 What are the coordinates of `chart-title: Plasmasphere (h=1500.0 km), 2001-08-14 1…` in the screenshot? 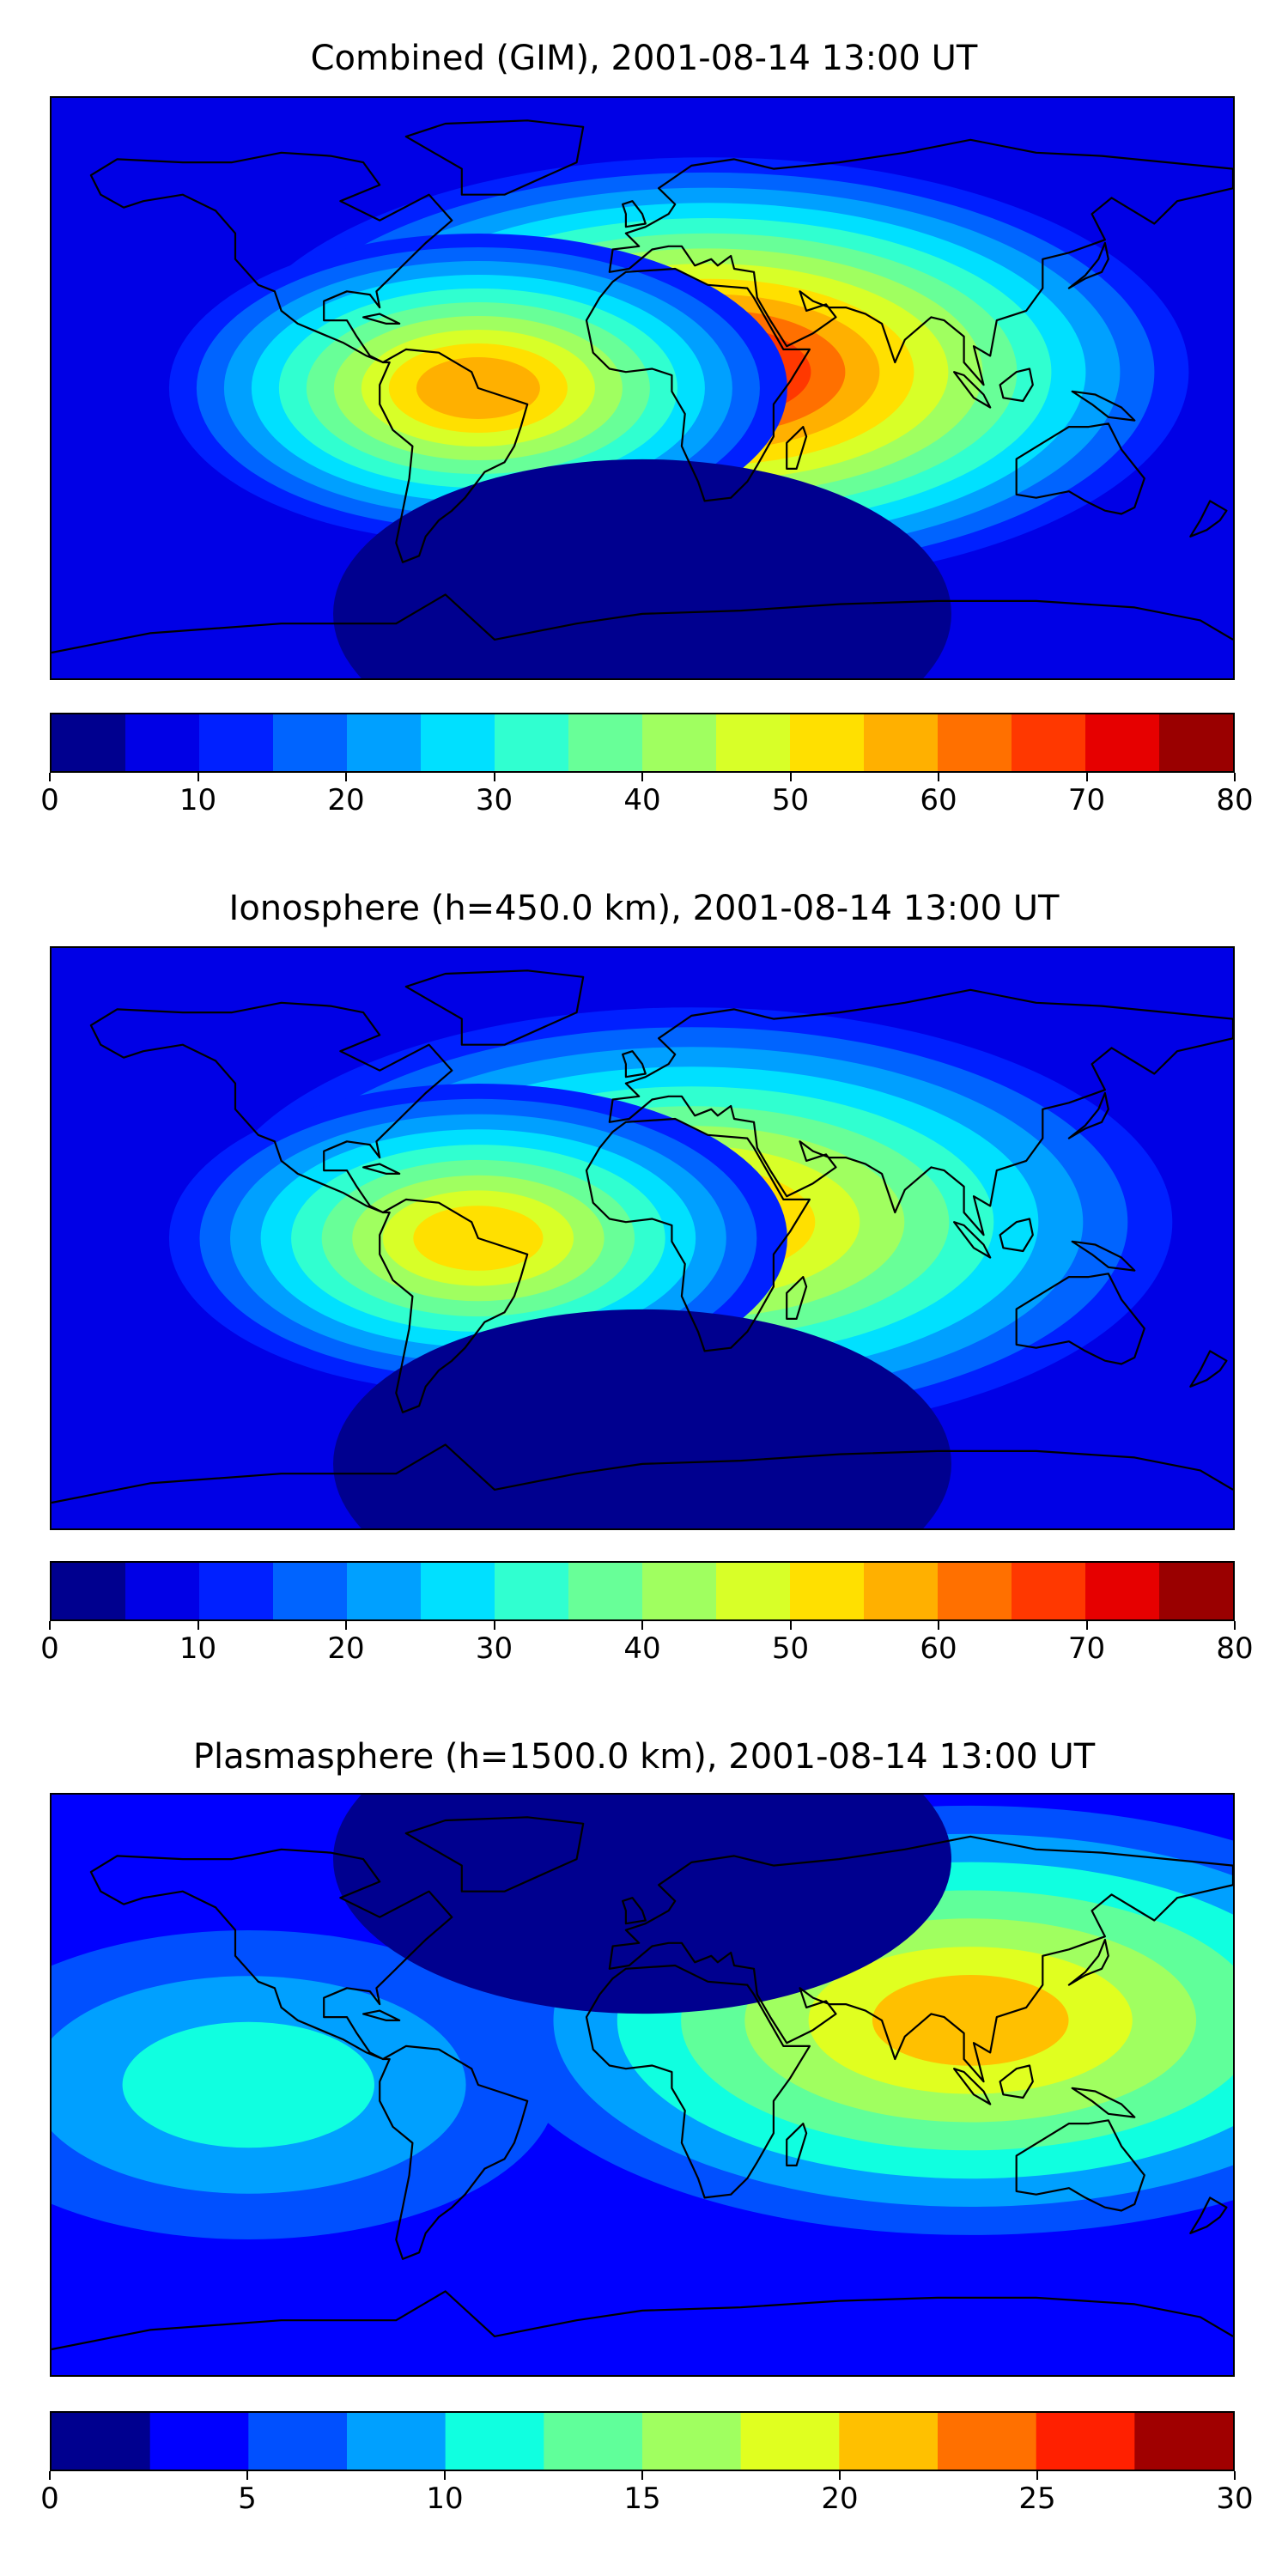 It's located at (644, 1757).